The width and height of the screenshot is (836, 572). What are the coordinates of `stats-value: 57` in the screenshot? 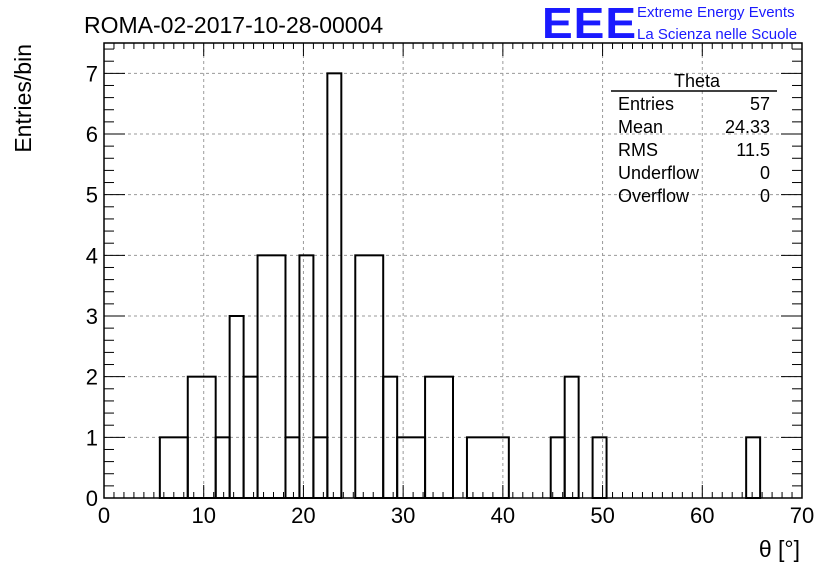 It's located at (760, 104).